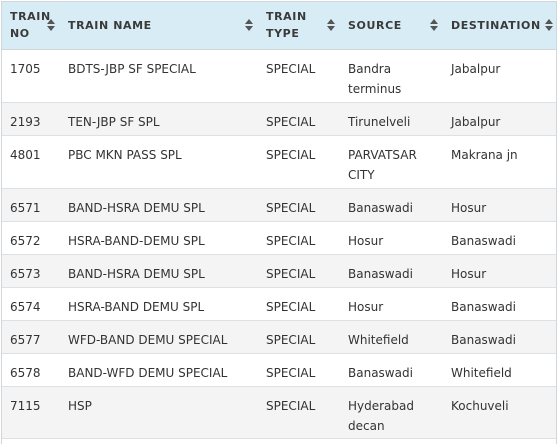 This screenshot has height=444, width=560. I want to click on cell-train-name: BDTS-JBP SF SPECIAL, so click(159, 76).